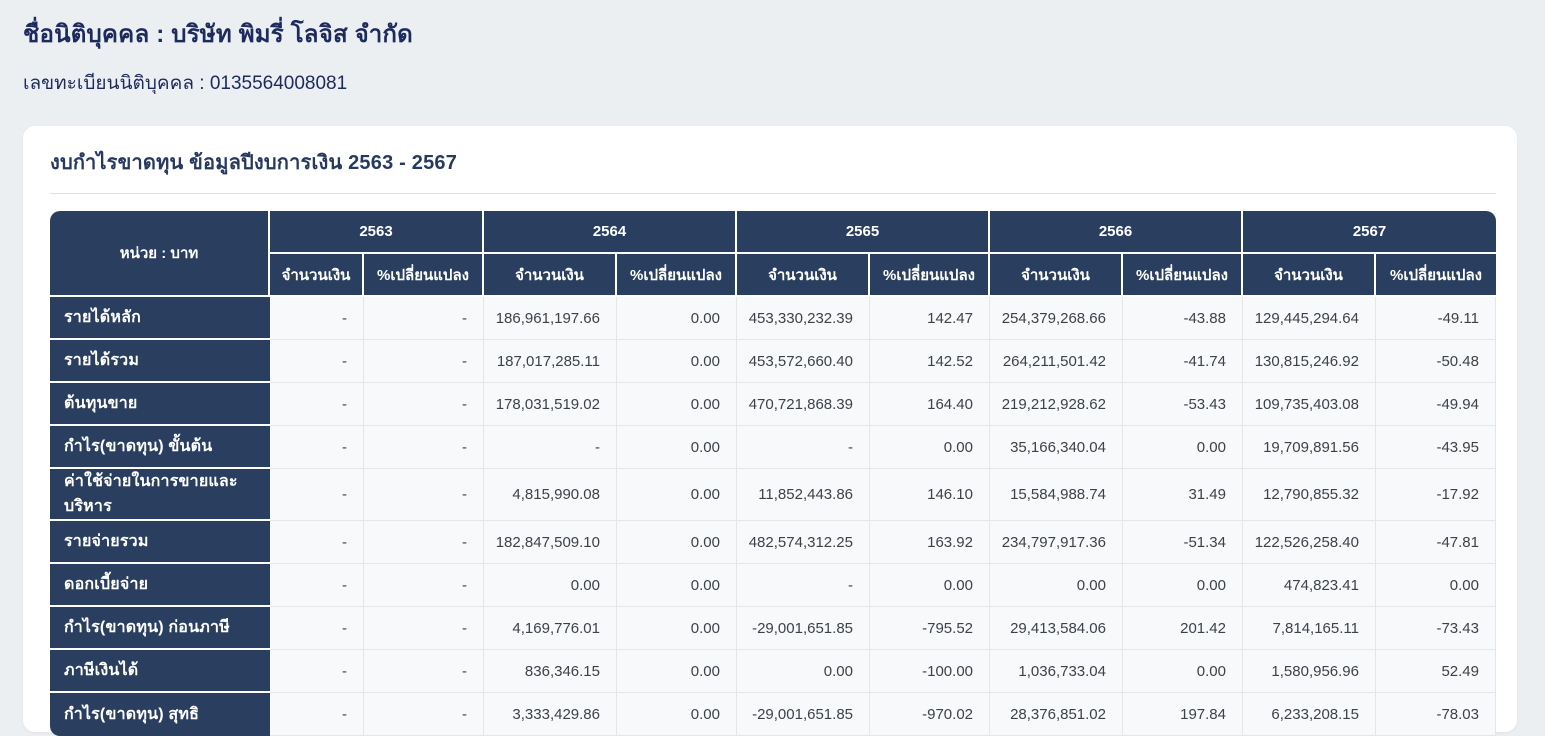 Image resolution: width=1545 pixels, height=736 pixels. Describe the element at coordinates (677, 275) in the screenshot. I see `change-header-2564: %เปลี่ยนแปลง` at that location.